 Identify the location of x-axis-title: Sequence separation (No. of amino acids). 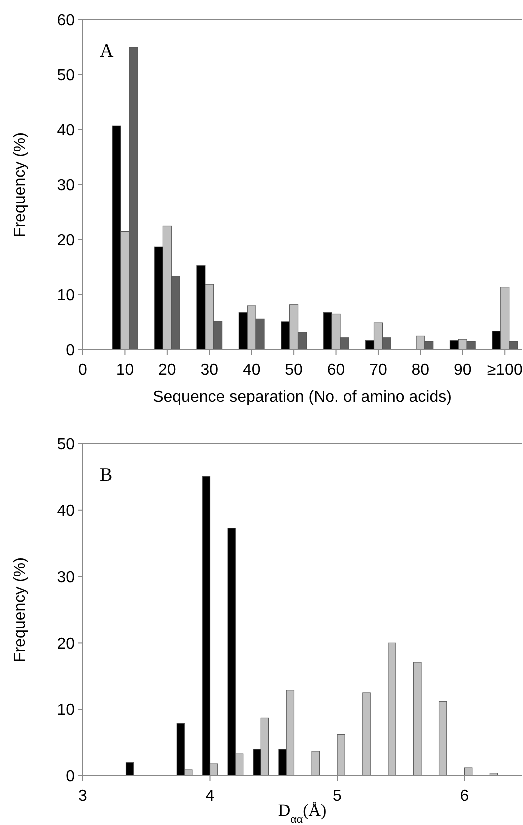
(302, 397).